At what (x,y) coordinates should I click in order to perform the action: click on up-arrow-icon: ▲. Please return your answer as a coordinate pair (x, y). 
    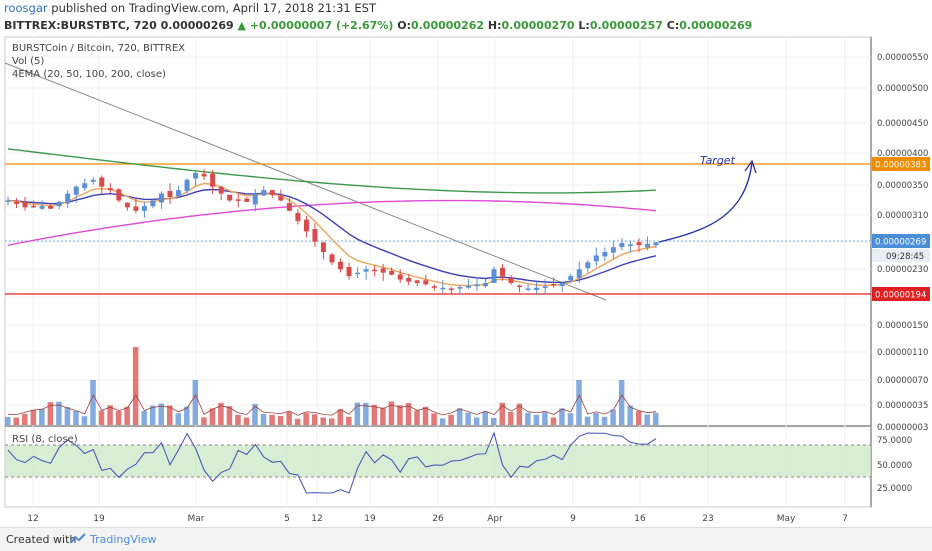
    Looking at the image, I should click on (241, 25).